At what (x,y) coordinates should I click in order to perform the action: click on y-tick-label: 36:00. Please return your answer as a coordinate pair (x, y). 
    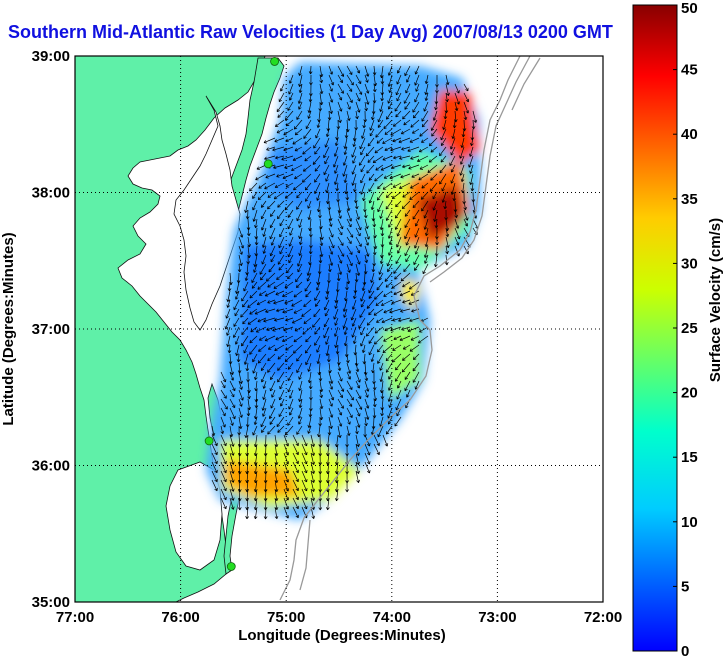
    Looking at the image, I should click on (51, 466).